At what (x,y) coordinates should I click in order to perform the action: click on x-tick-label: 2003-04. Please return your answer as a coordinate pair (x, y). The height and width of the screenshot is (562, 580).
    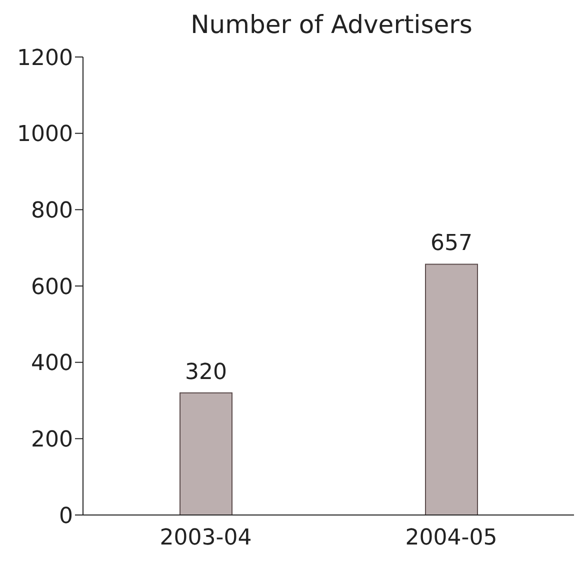
    Looking at the image, I should click on (206, 538).